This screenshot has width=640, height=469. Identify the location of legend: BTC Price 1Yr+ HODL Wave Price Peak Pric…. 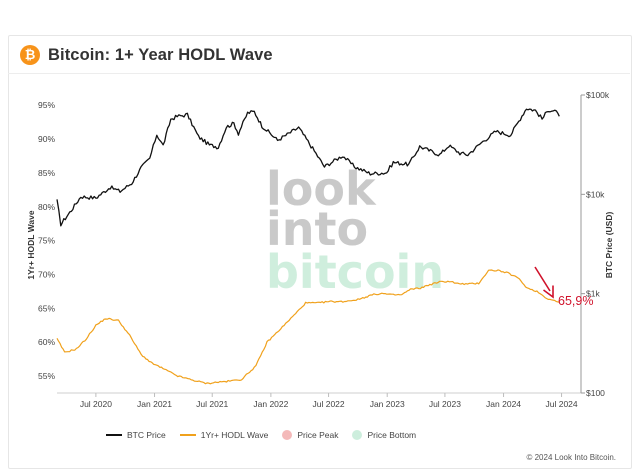
(268, 435).